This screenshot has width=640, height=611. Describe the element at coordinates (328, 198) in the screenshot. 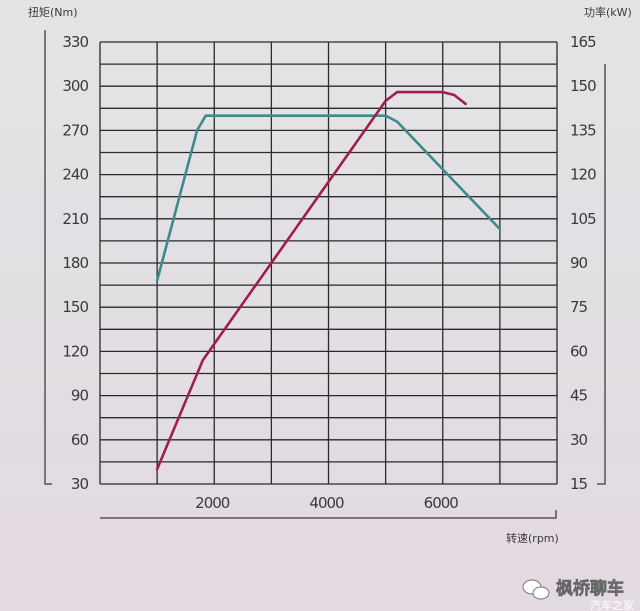

I see `torque-curve` at that location.